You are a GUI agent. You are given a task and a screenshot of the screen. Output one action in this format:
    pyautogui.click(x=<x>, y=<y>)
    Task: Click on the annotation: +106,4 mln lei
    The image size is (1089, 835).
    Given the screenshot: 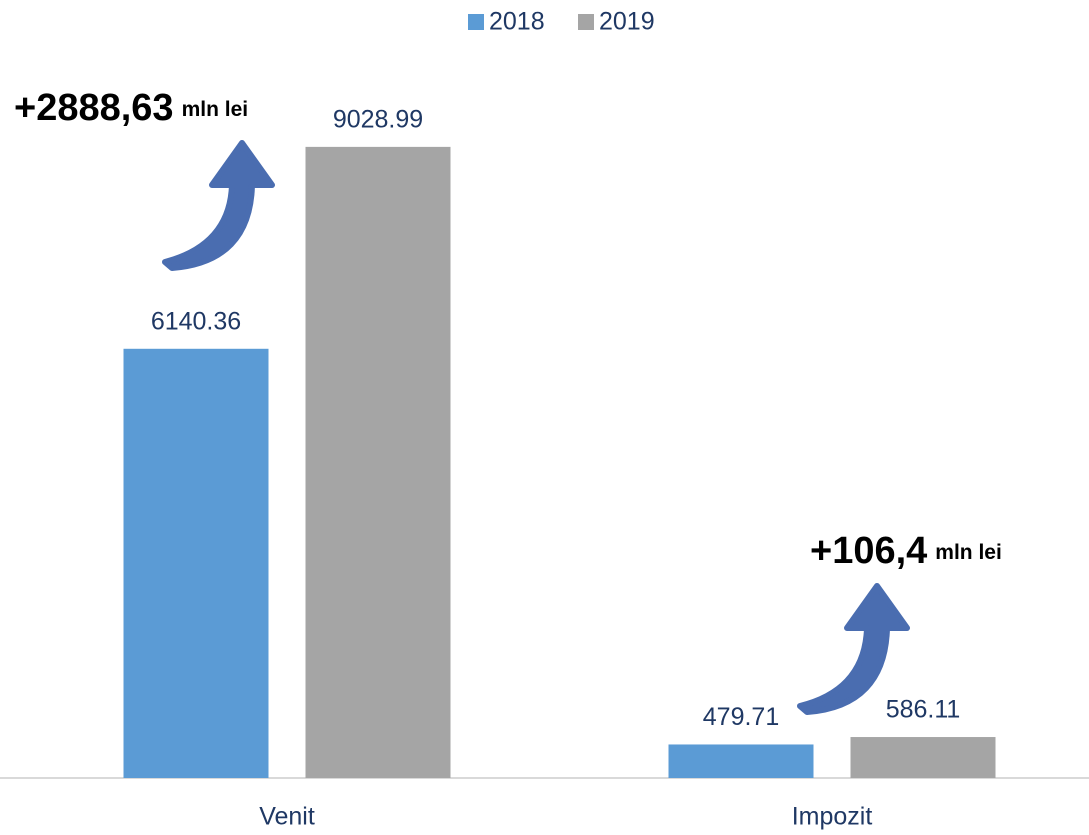 What is the action you would take?
    pyautogui.click(x=906, y=551)
    